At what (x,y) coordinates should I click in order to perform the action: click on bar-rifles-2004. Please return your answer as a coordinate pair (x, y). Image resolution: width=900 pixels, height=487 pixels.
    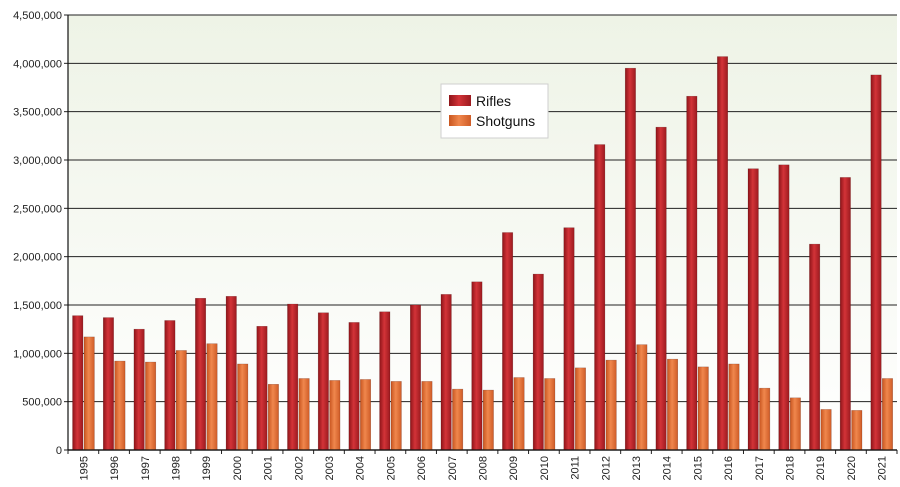
    Looking at the image, I should click on (354, 386).